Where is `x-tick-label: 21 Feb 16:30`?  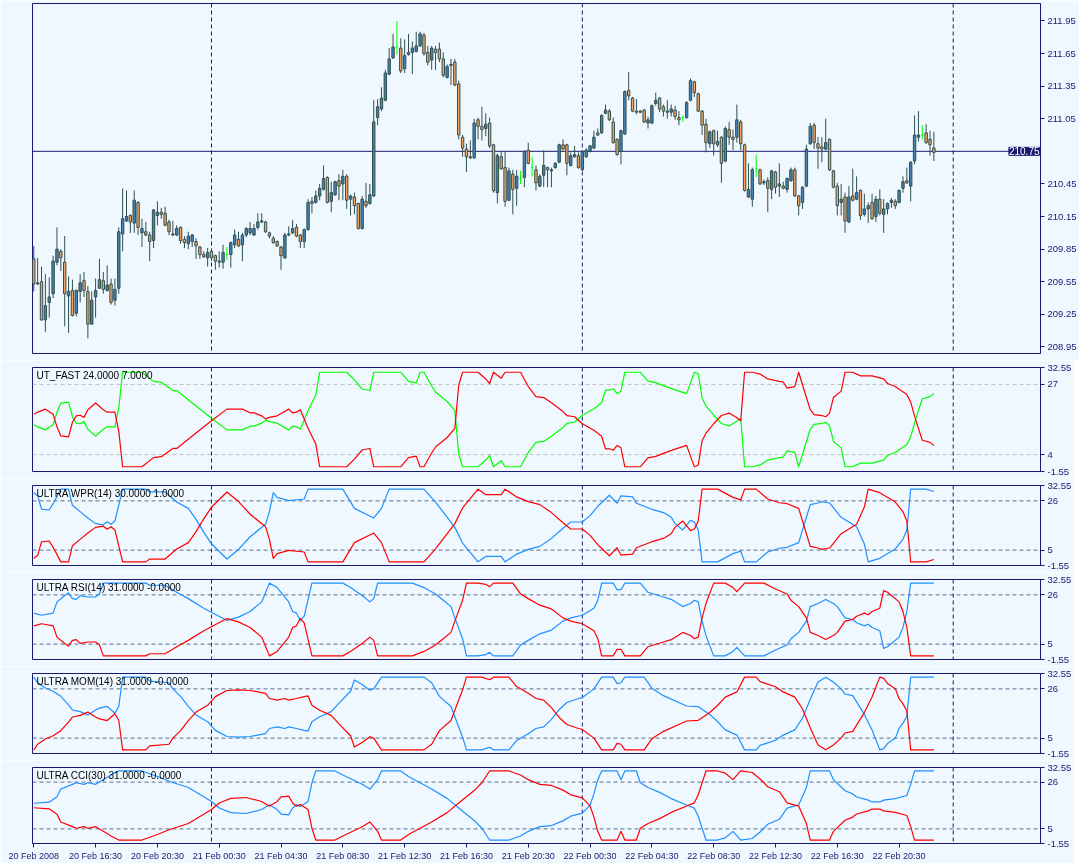 x-tick-label: 21 Feb 16:30 is located at coordinates (466, 855).